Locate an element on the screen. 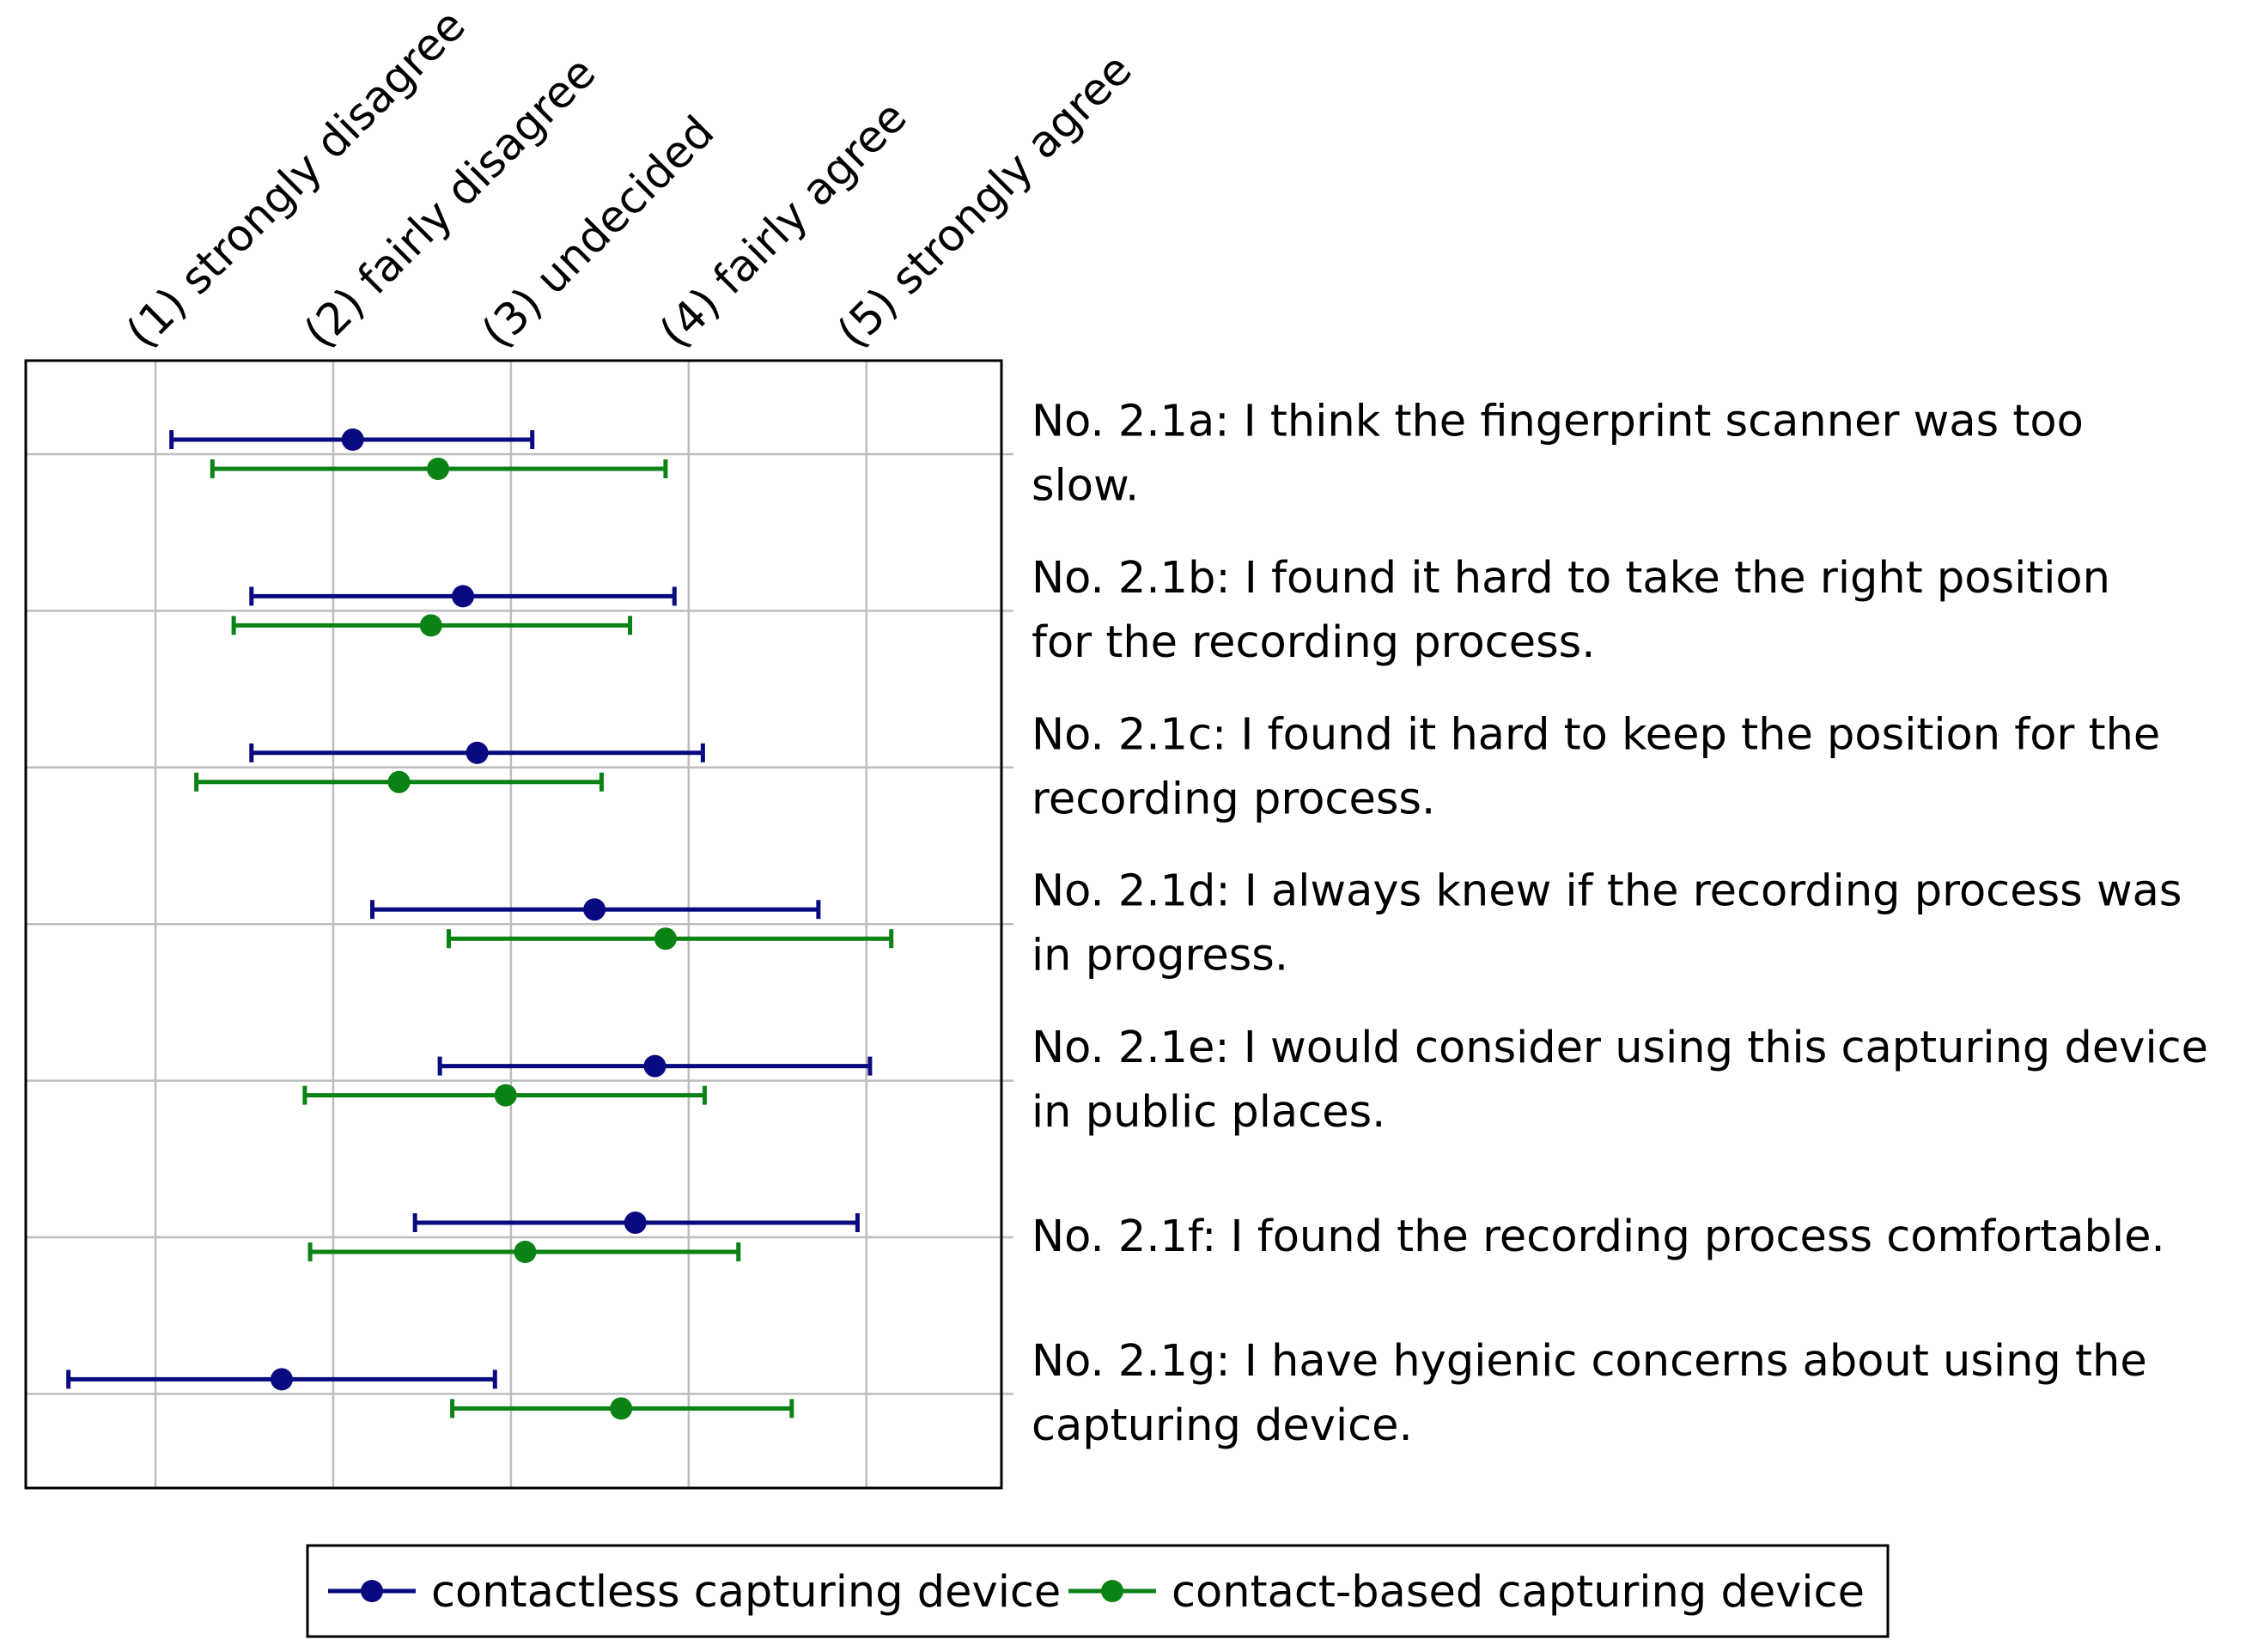  legend-entry: contactless capturing device is located at coordinates (694, 1592).